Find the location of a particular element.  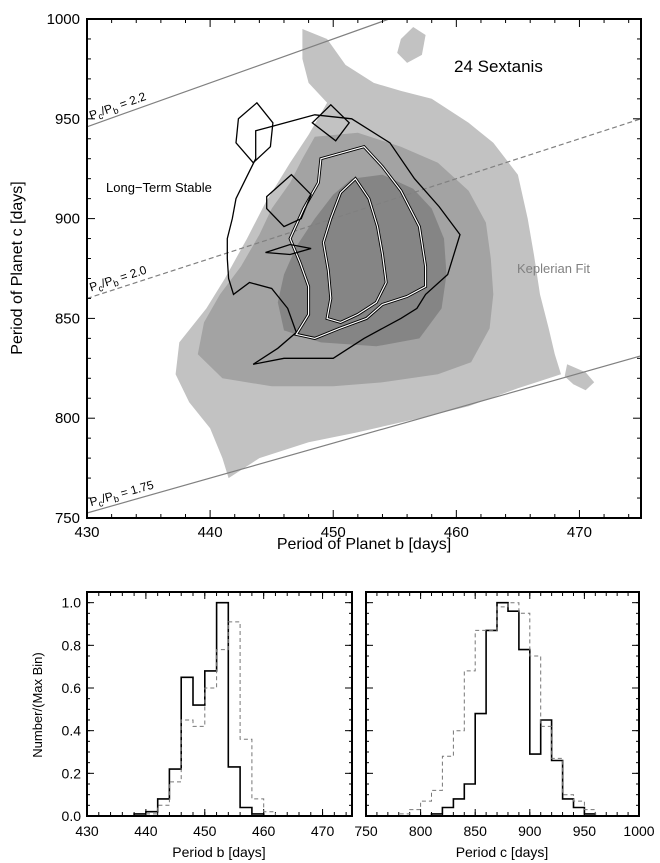

histogram-c-panel: 750 800 850 900 950 1000 Period c [days] is located at coordinates (504, 725).